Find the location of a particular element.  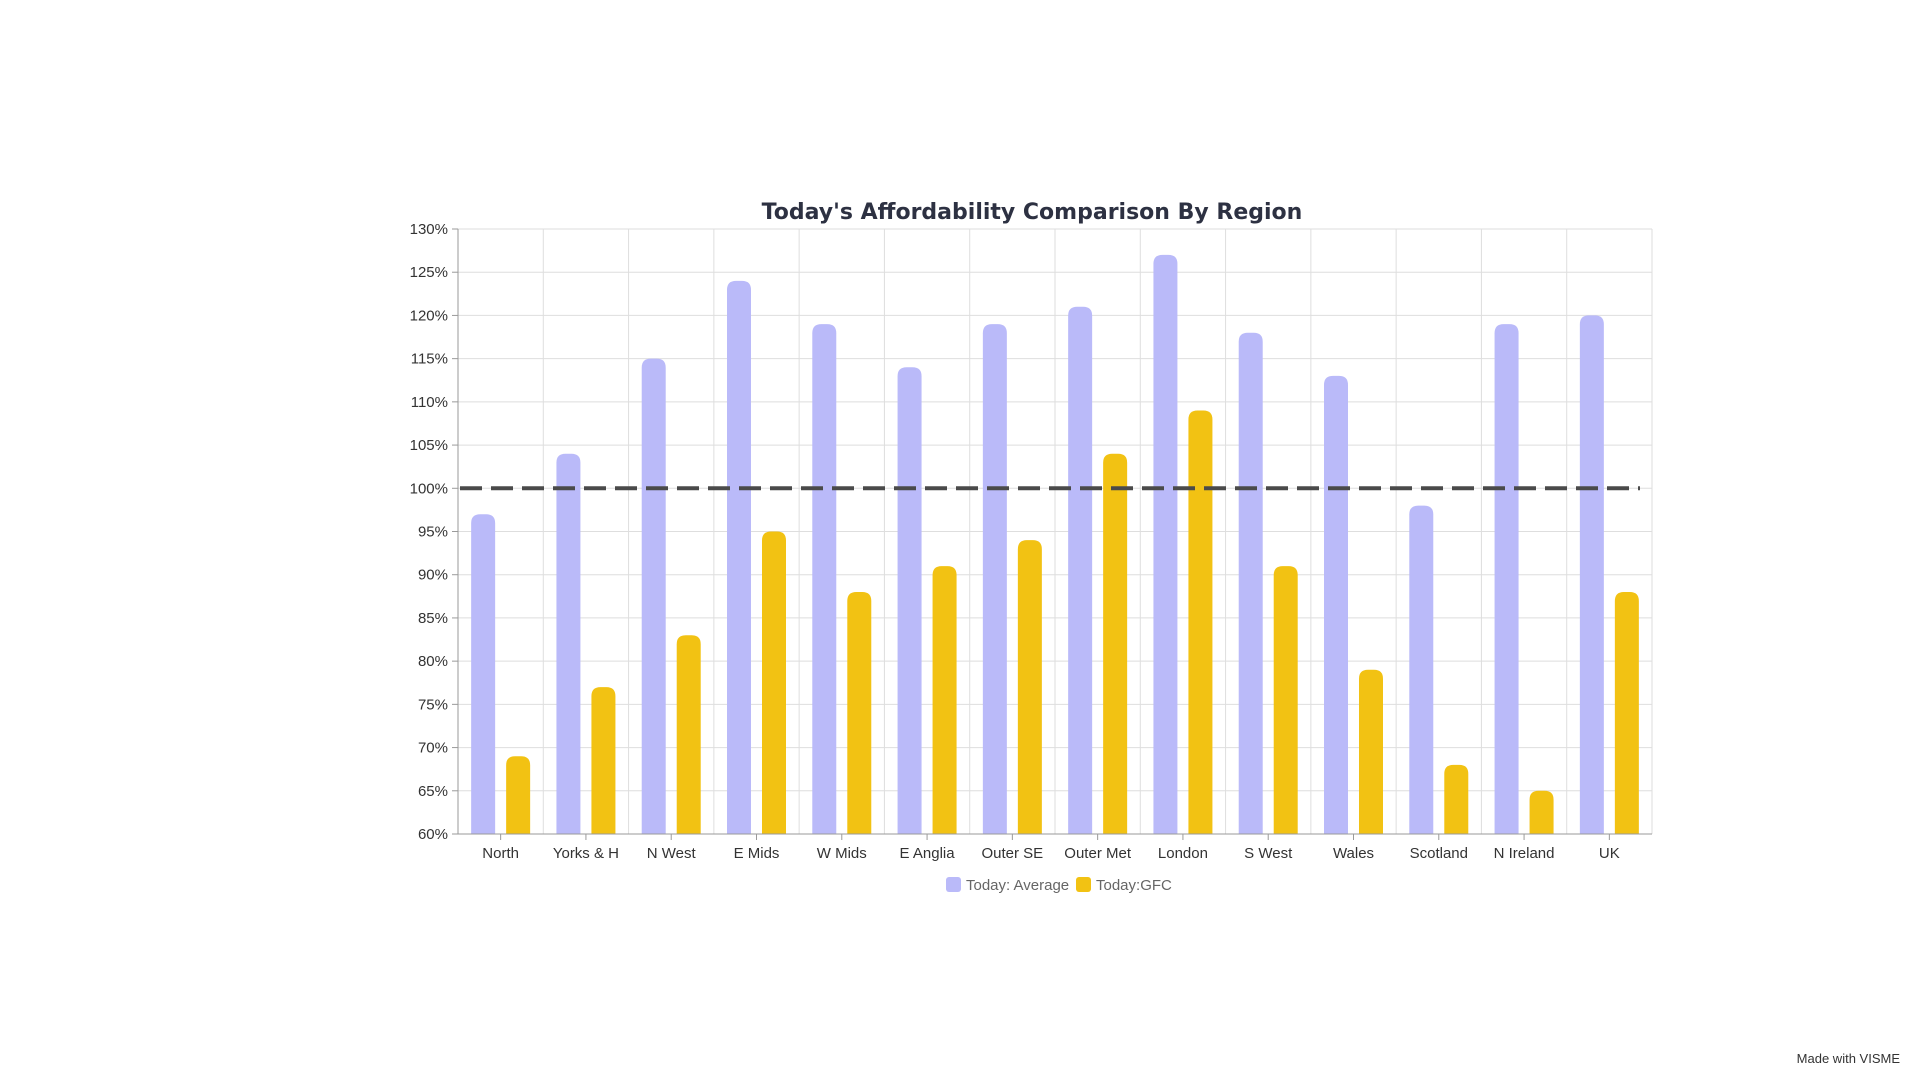

y-tick-label: 110% is located at coordinates (429, 402).